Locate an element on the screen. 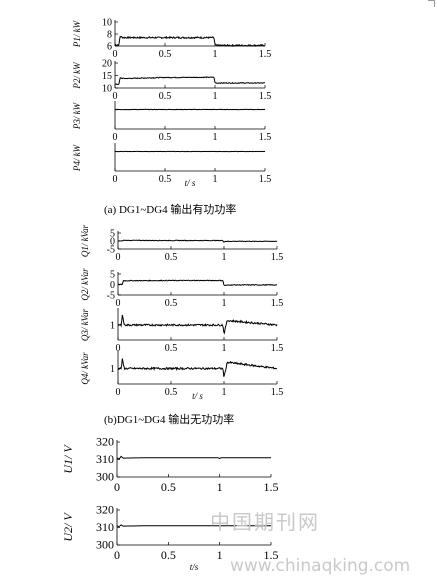 The height and width of the screenshot is (578, 437). y-axis-label: P3/ kW is located at coordinates (77, 115).